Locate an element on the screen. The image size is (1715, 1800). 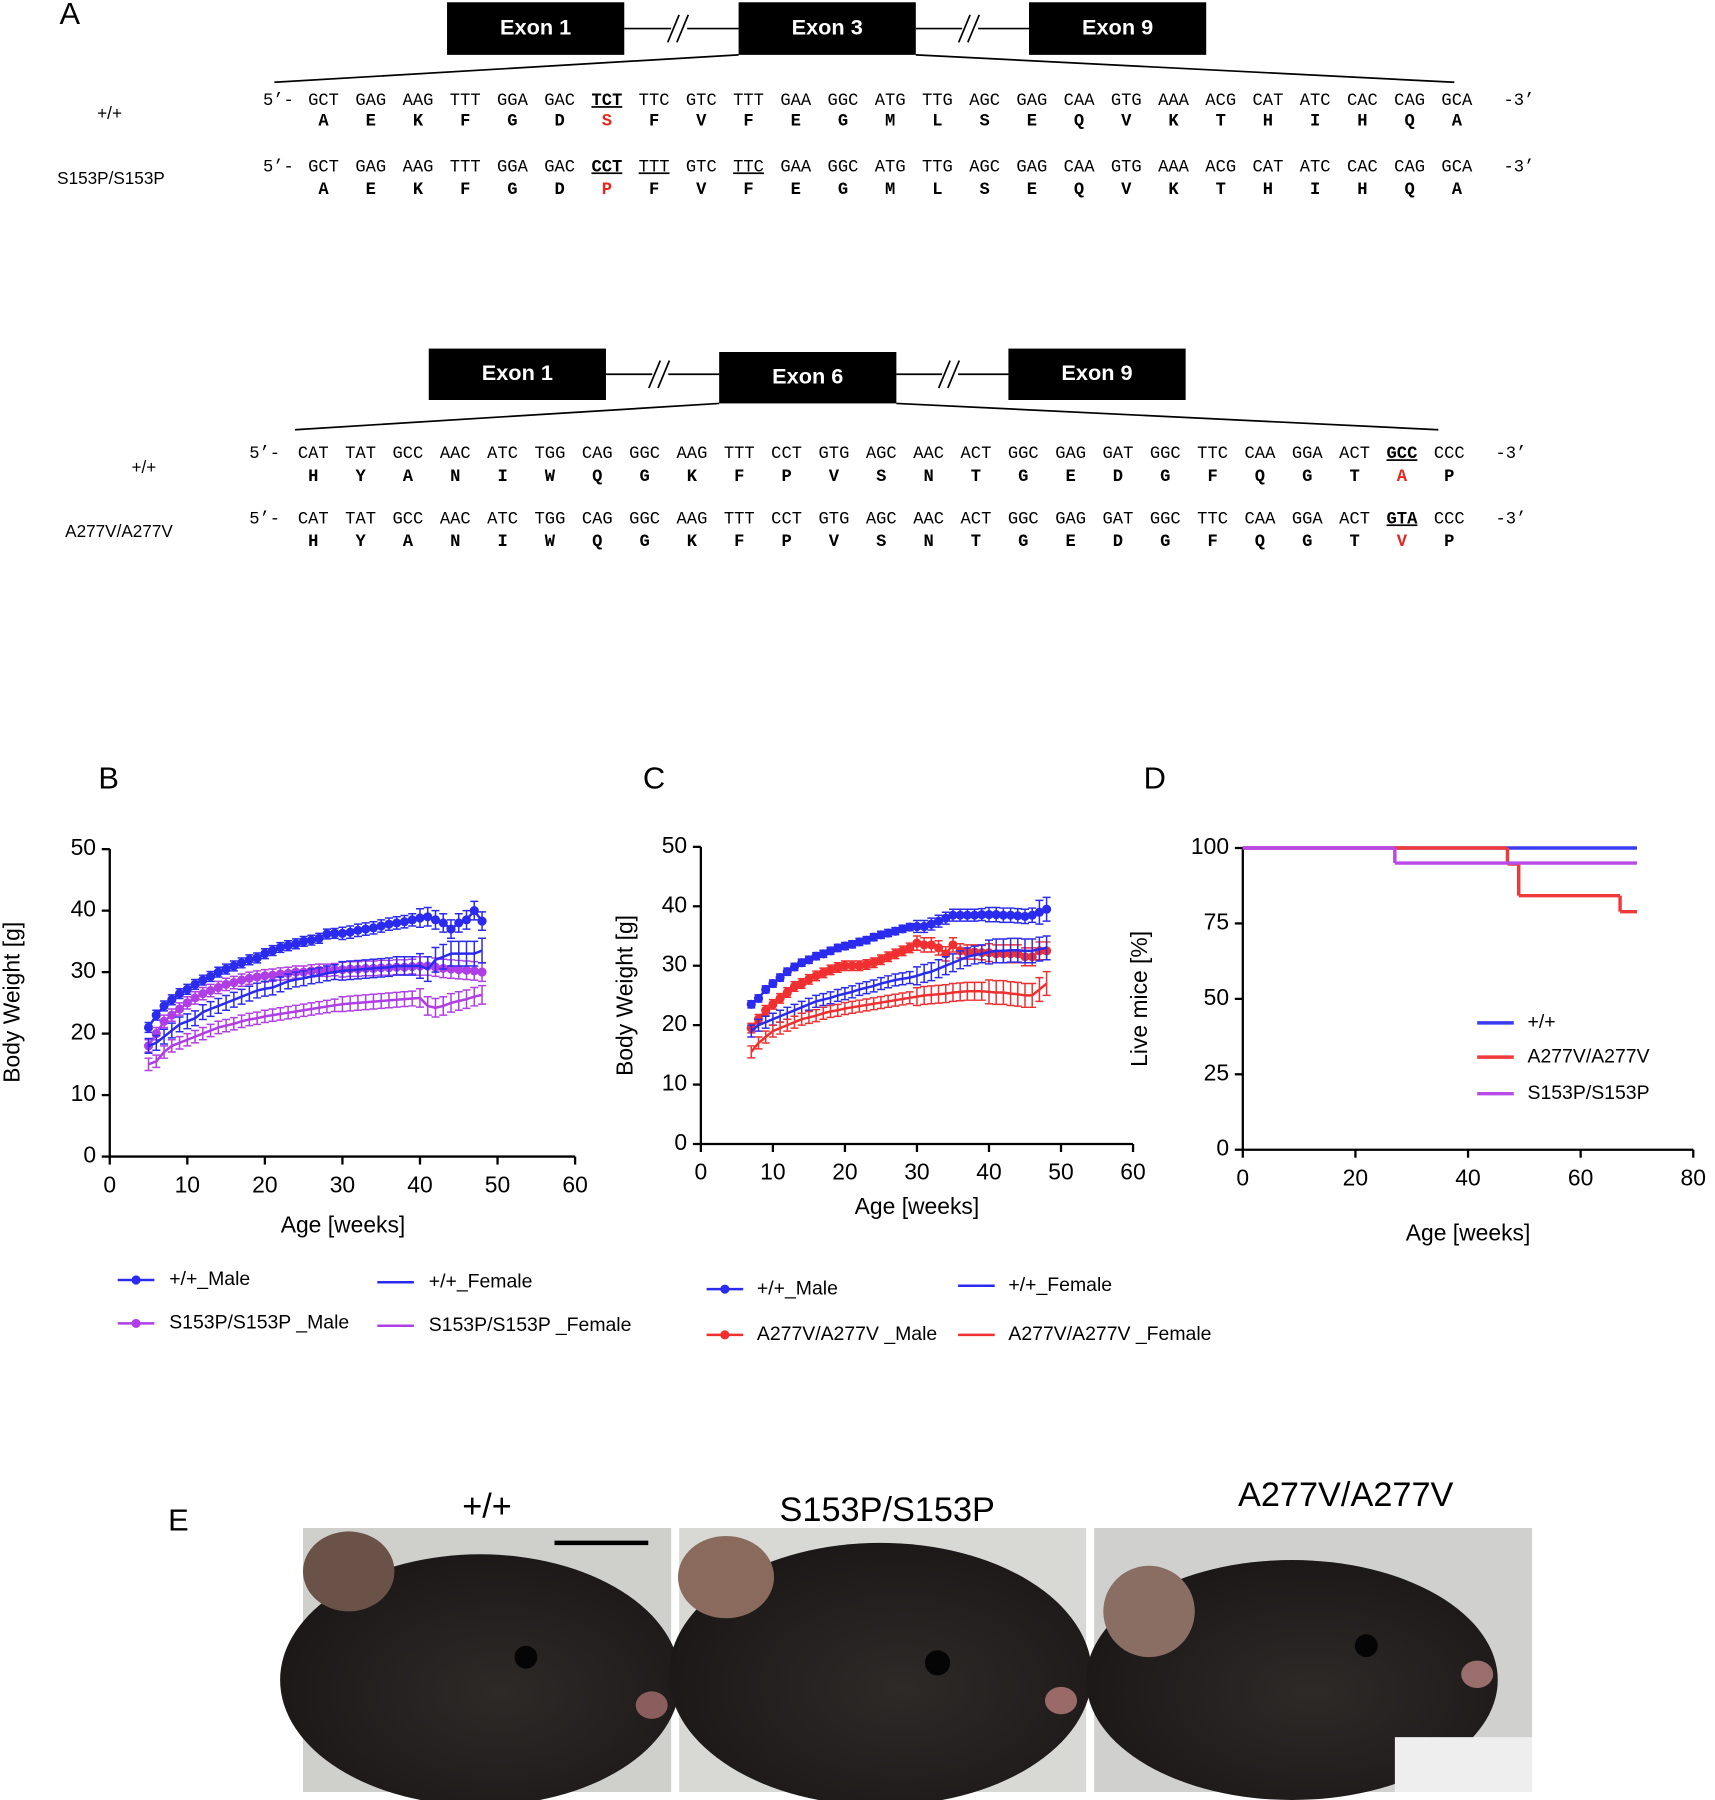
codon: AAA is located at coordinates (1174, 101).